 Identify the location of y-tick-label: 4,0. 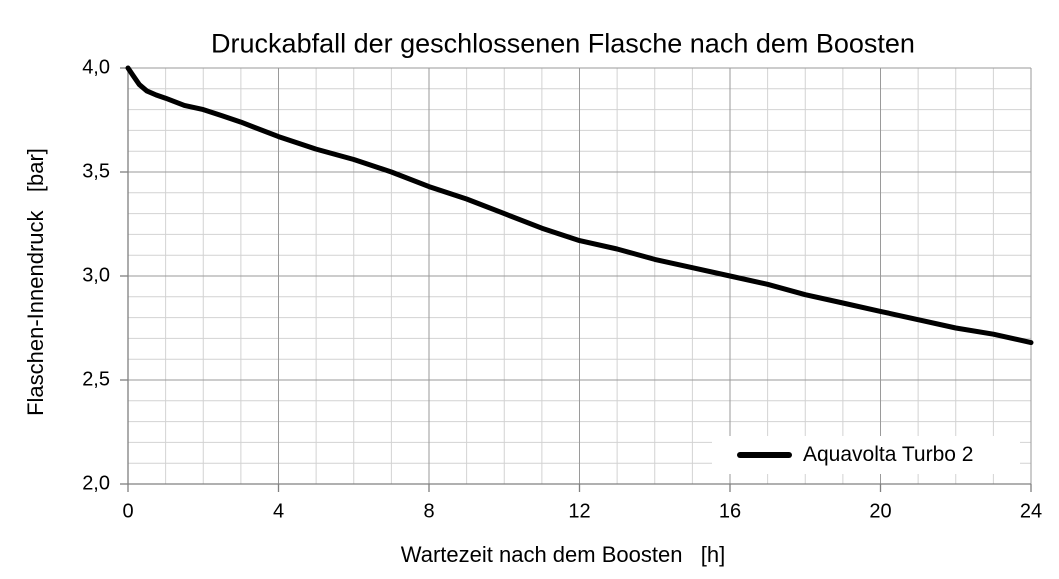
(96, 67).